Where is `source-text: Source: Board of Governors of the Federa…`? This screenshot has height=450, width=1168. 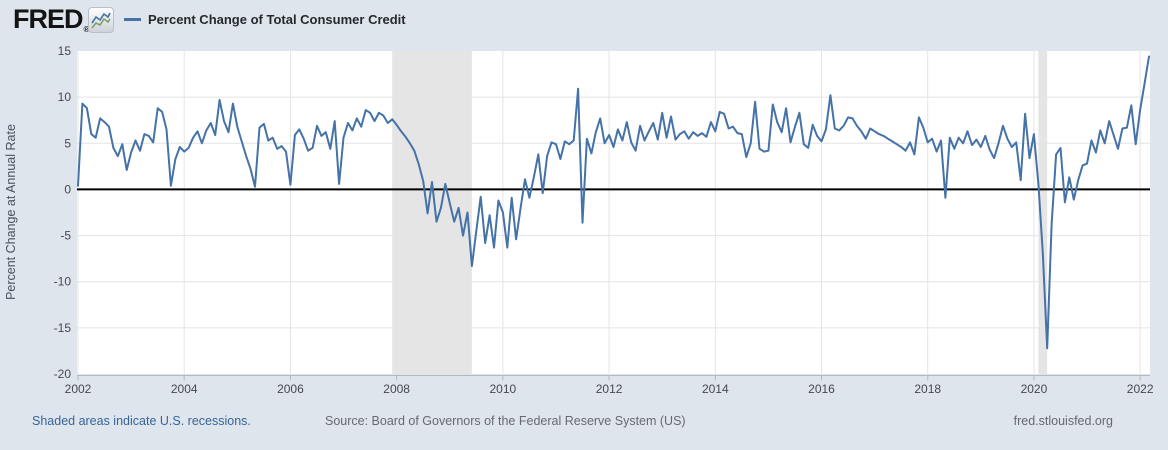
source-text: Source: Board of Governors of the Federa… is located at coordinates (505, 421).